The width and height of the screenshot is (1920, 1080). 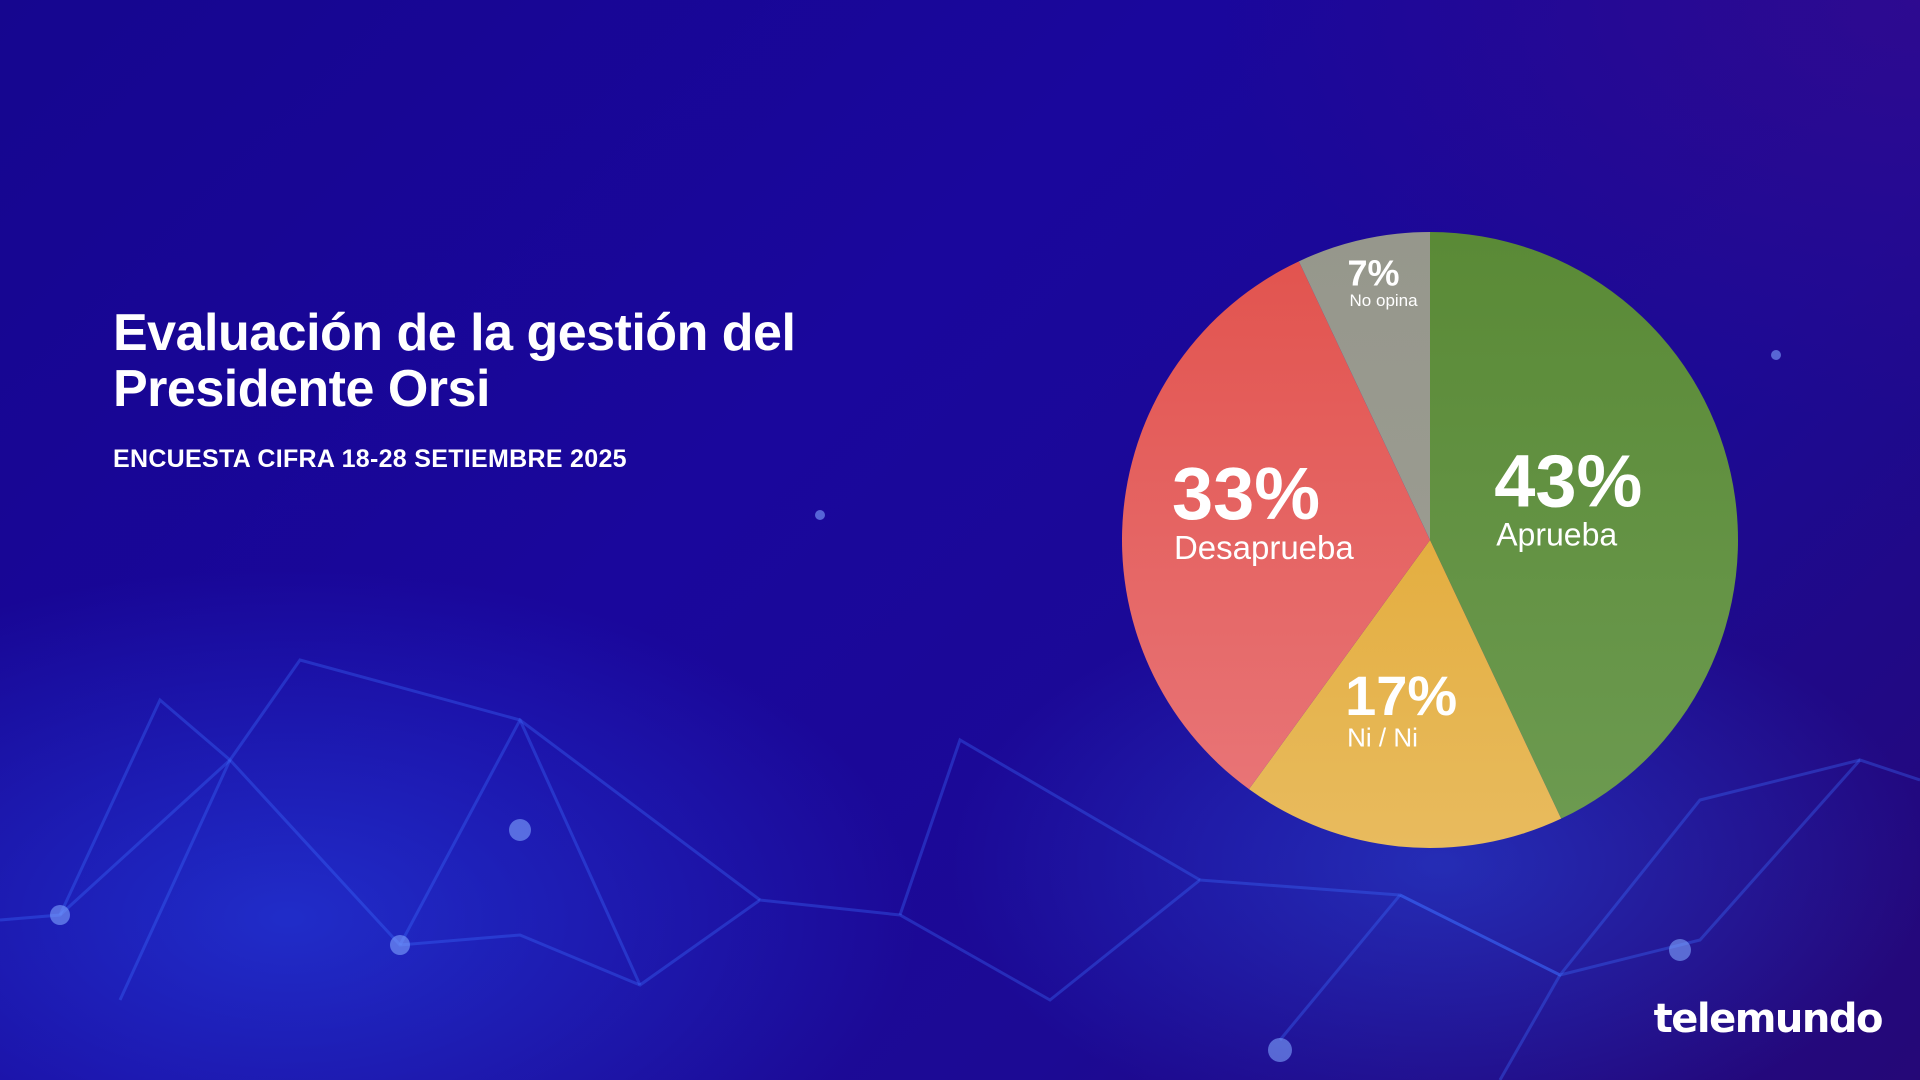 I want to click on slice-name-aprueba: Aprueba, so click(x=1556, y=535).